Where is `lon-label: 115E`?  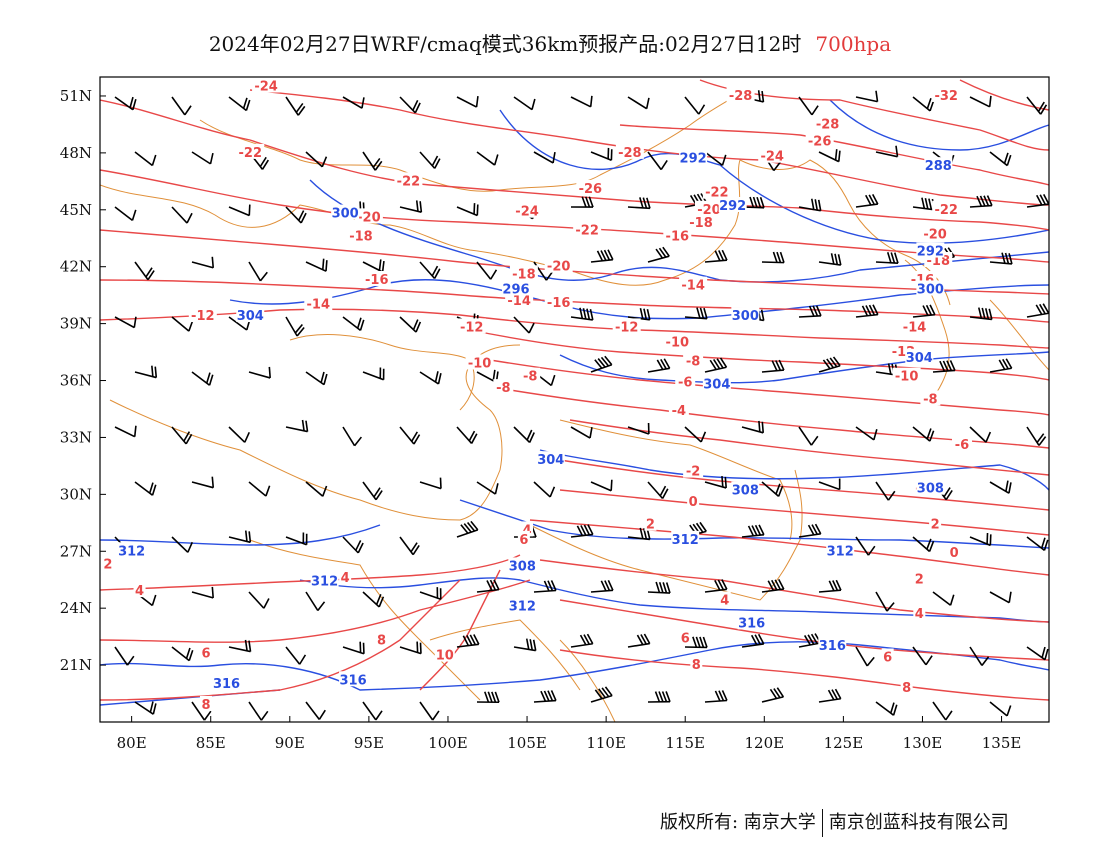 lon-label: 115E is located at coordinates (685, 743).